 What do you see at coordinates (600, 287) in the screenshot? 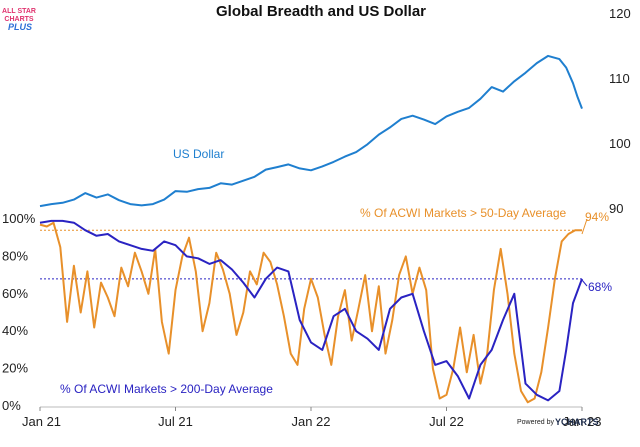
I see `ma200-end-label: 68%` at bounding box center [600, 287].